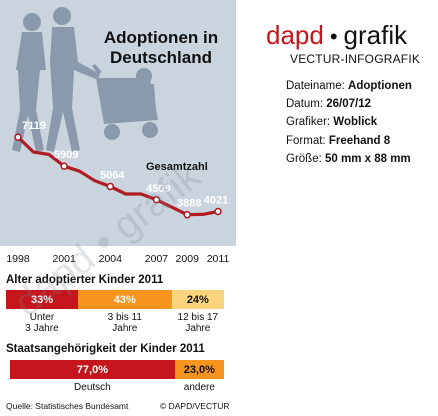 This screenshot has height=416, width=438. Describe the element at coordinates (380, 86) in the screenshot. I see `meta-value: Adoptionen` at that location.